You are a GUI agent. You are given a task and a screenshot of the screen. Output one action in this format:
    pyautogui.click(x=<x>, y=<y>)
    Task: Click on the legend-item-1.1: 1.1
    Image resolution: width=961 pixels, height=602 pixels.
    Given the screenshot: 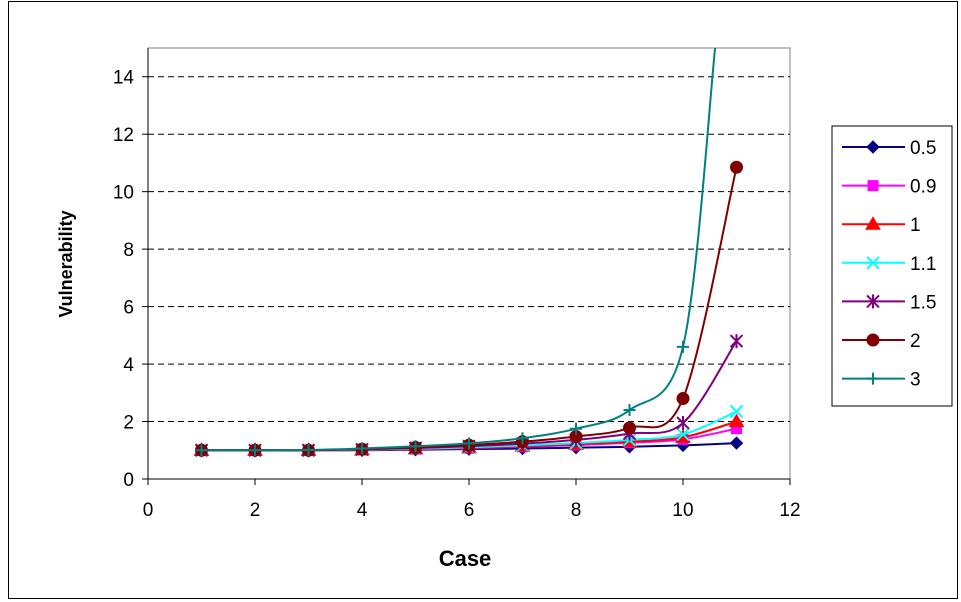 What is the action you would take?
    pyautogui.click(x=889, y=264)
    